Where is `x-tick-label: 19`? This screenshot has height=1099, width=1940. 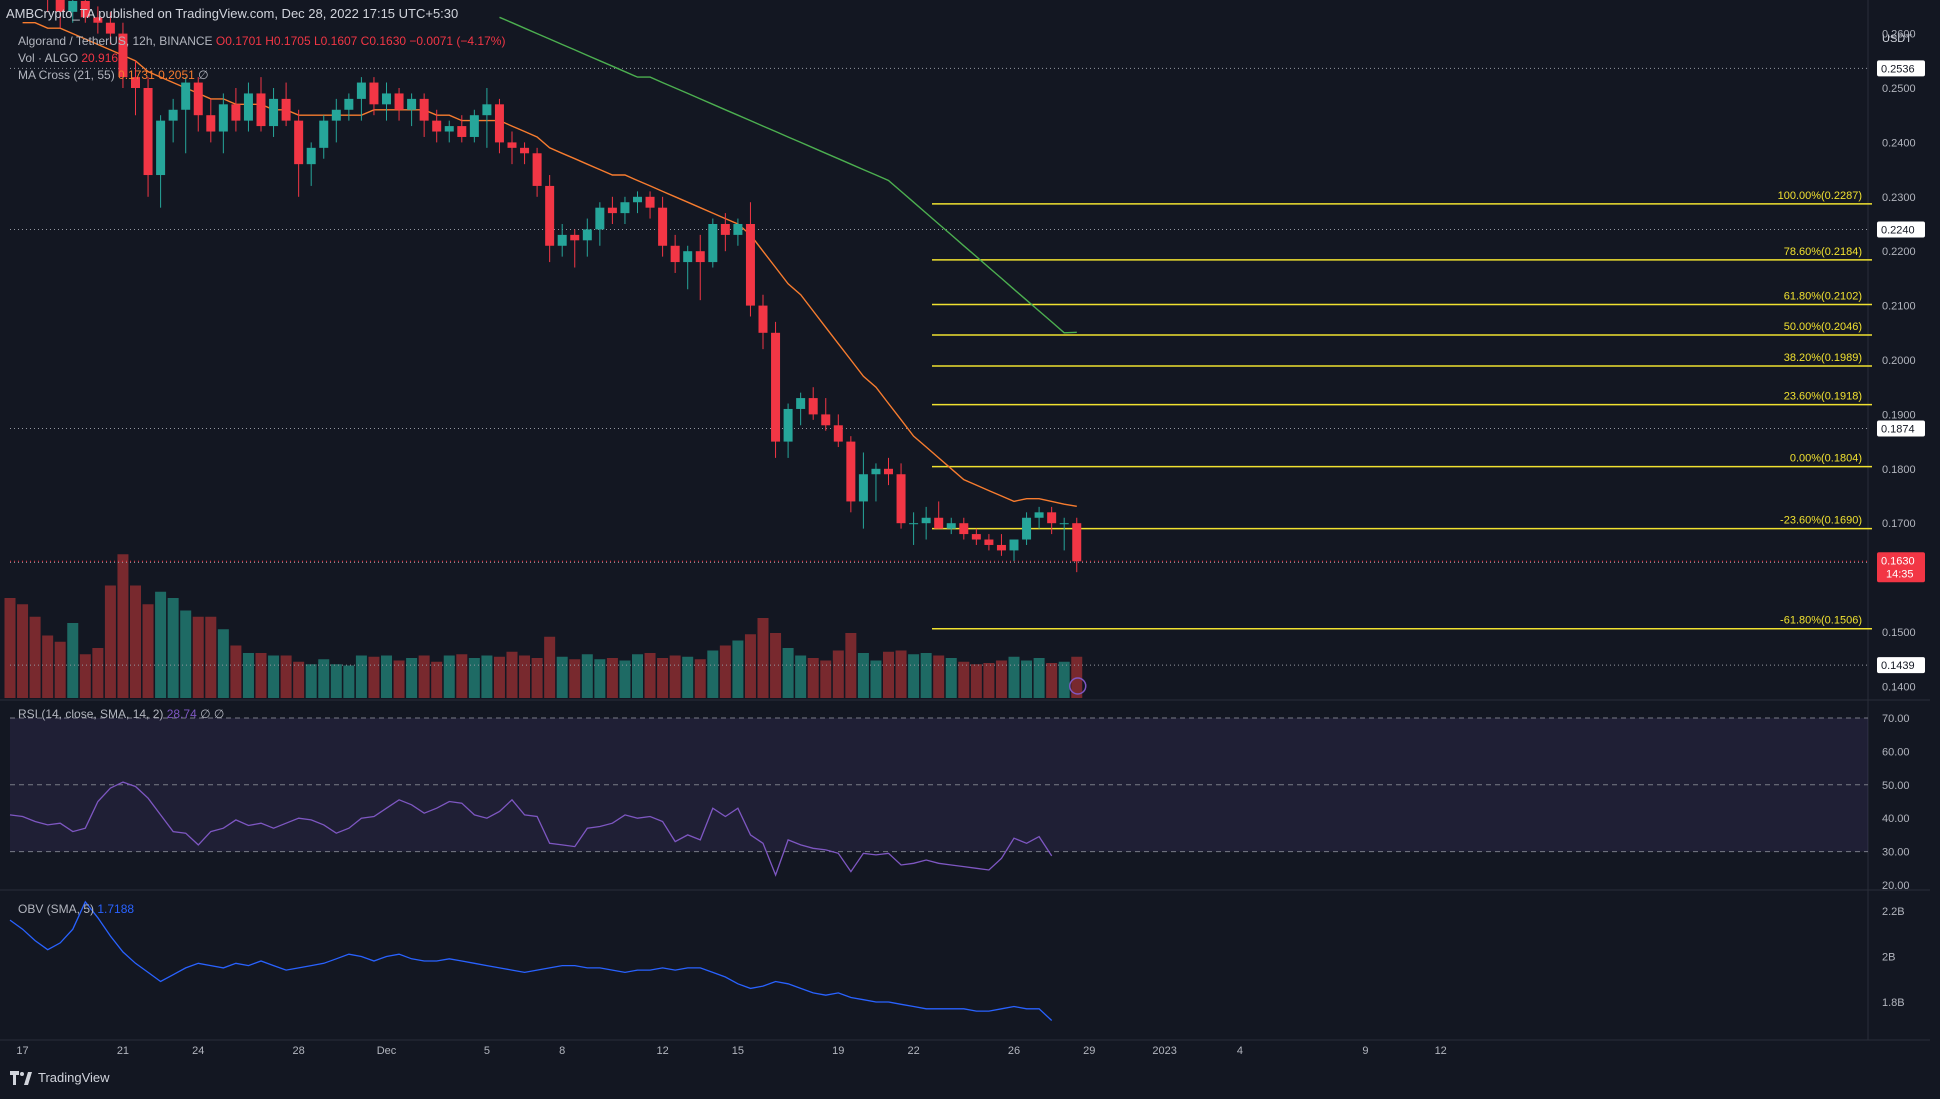
x-tick-label: 19 is located at coordinates (838, 1051).